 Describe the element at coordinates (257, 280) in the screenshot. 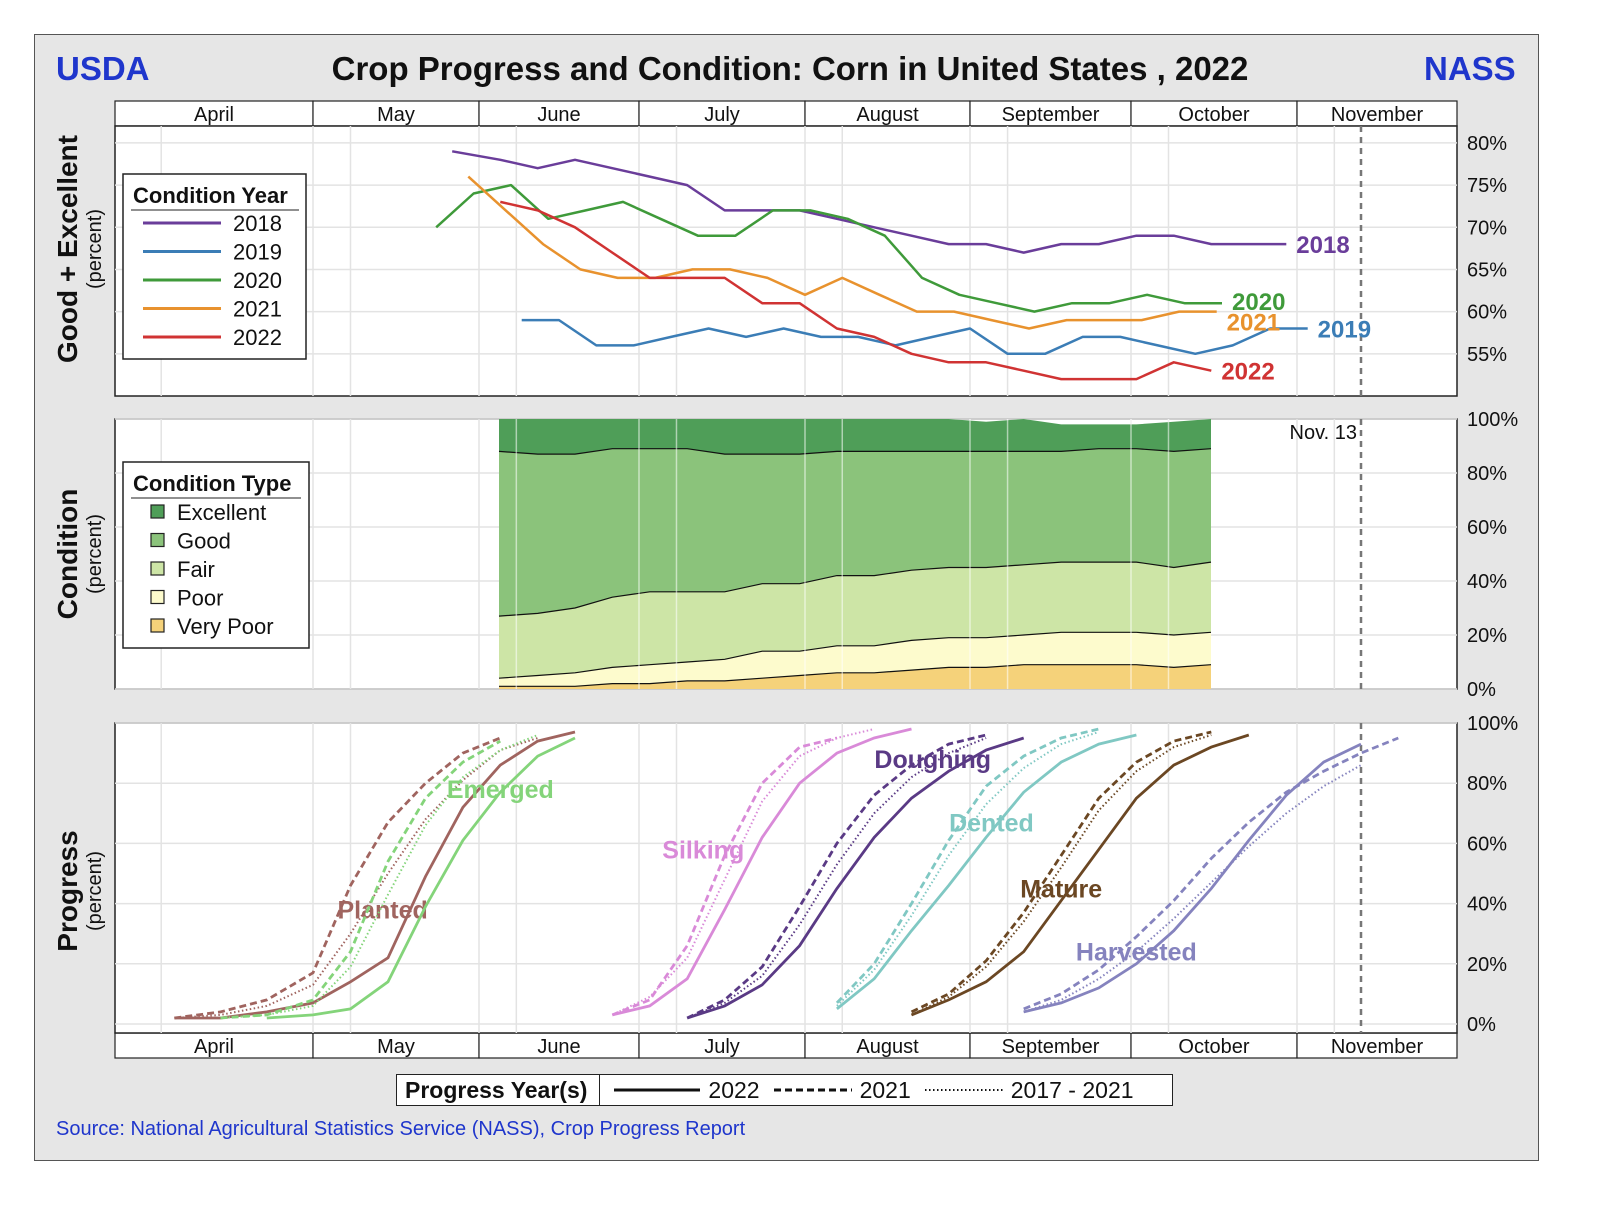

I see `legend-label-2020: 2020` at that location.